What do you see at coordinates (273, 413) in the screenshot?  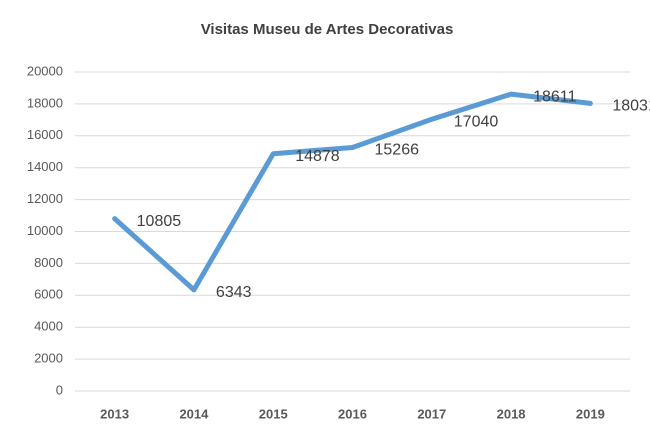 I see `x-tick-label: 2015` at bounding box center [273, 413].